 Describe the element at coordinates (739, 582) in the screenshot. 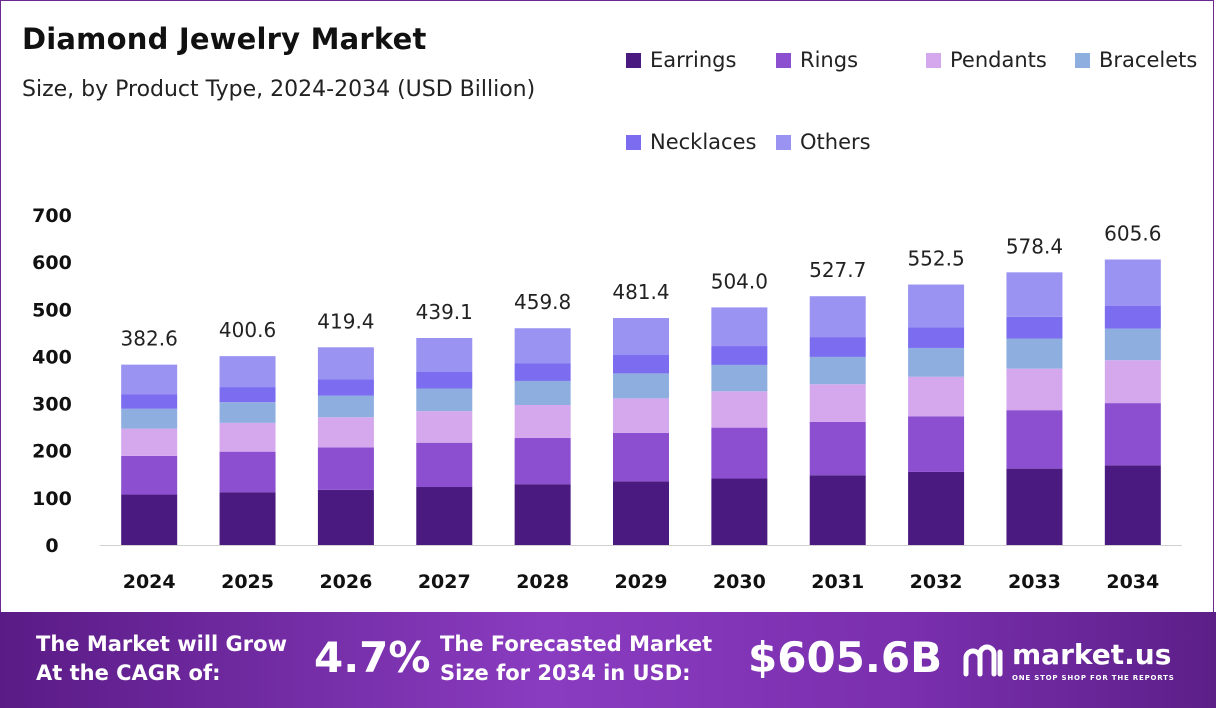

I see `x-tick-label: 2030` at that location.